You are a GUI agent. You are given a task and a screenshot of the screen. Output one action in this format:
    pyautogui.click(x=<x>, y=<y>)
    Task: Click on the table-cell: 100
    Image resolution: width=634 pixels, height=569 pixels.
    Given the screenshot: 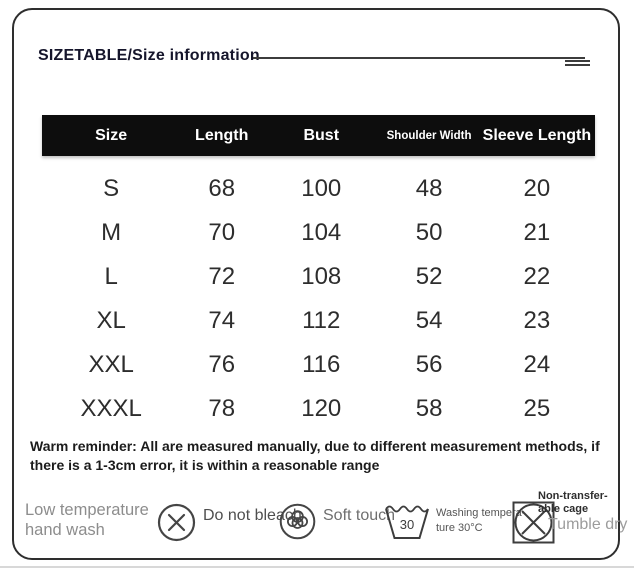 What is the action you would take?
    pyautogui.click(x=321, y=188)
    